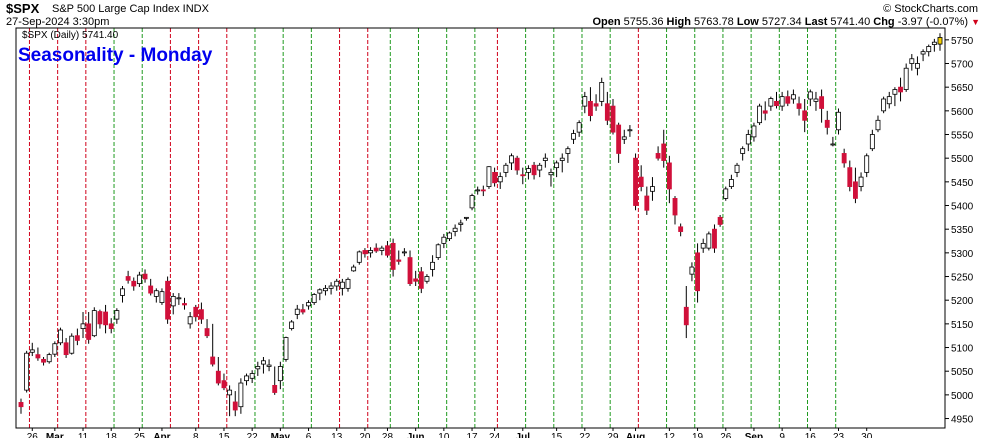 The height and width of the screenshot is (438, 990). I want to click on x-tick-label: 9, so click(782, 435).